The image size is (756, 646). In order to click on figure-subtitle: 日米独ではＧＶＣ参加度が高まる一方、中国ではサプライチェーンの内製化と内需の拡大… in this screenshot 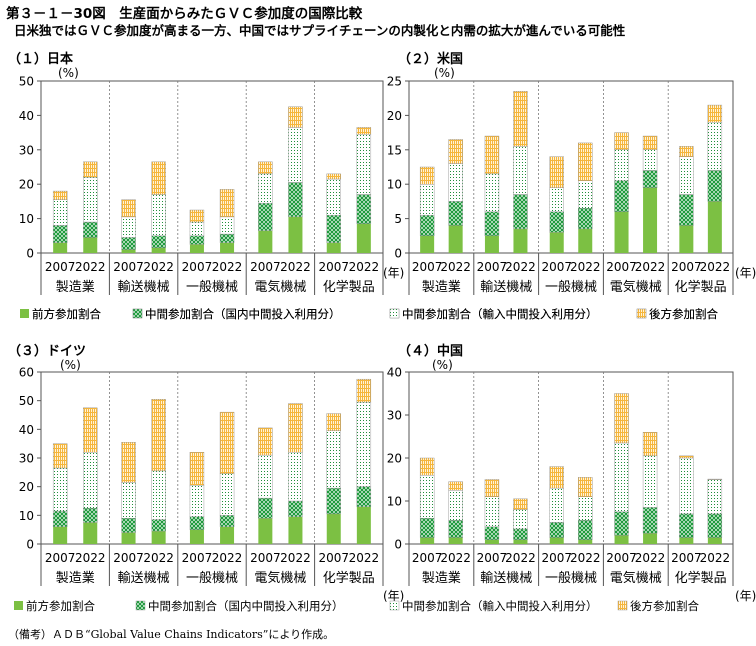, I will do `click(320, 30)`.